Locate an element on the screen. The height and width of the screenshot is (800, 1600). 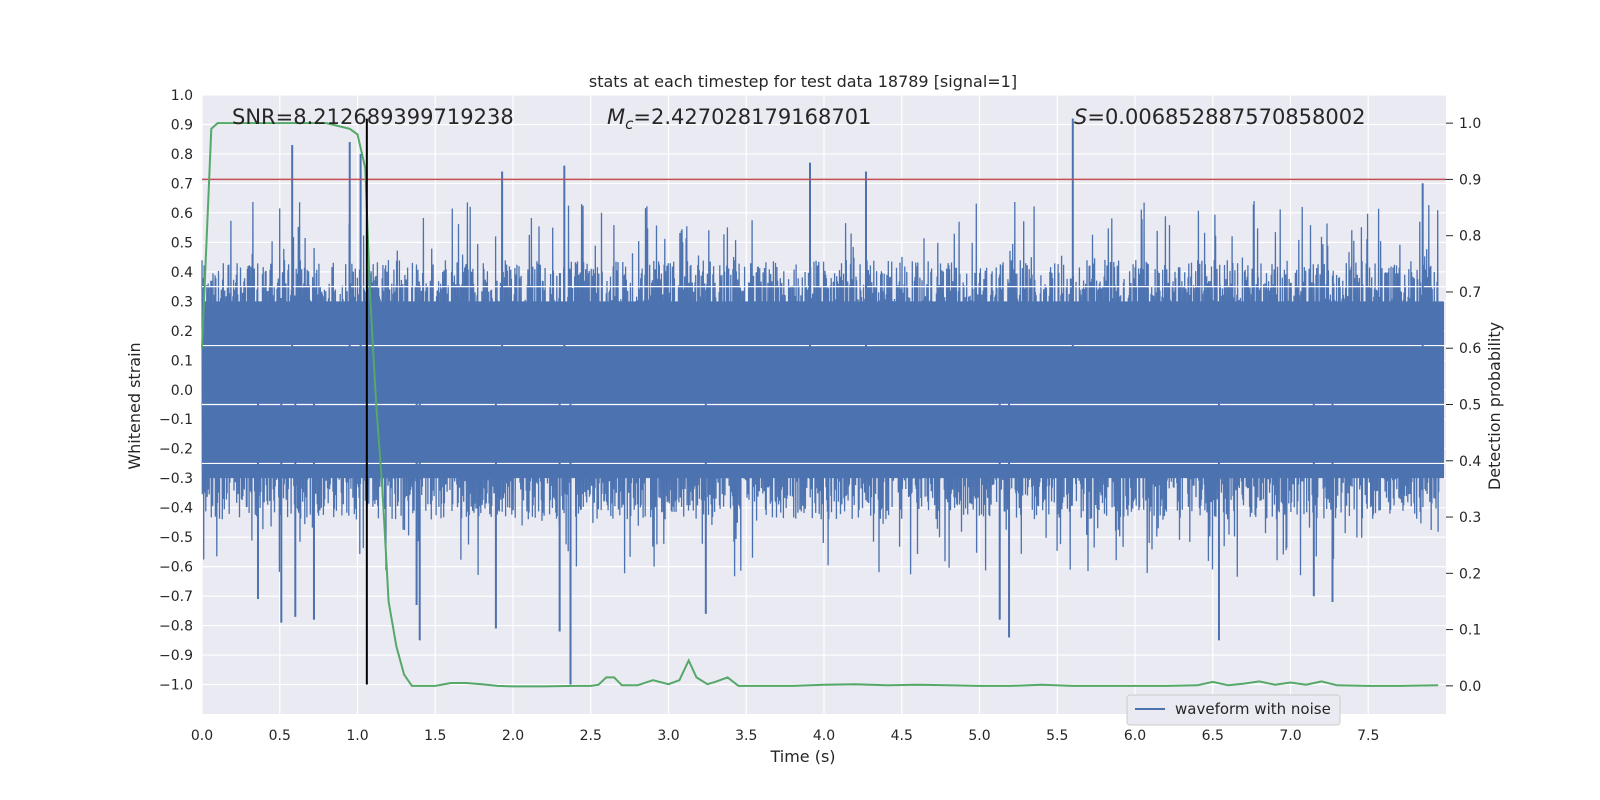
left-axis-label: Whitened strain is located at coordinates (134, 405).